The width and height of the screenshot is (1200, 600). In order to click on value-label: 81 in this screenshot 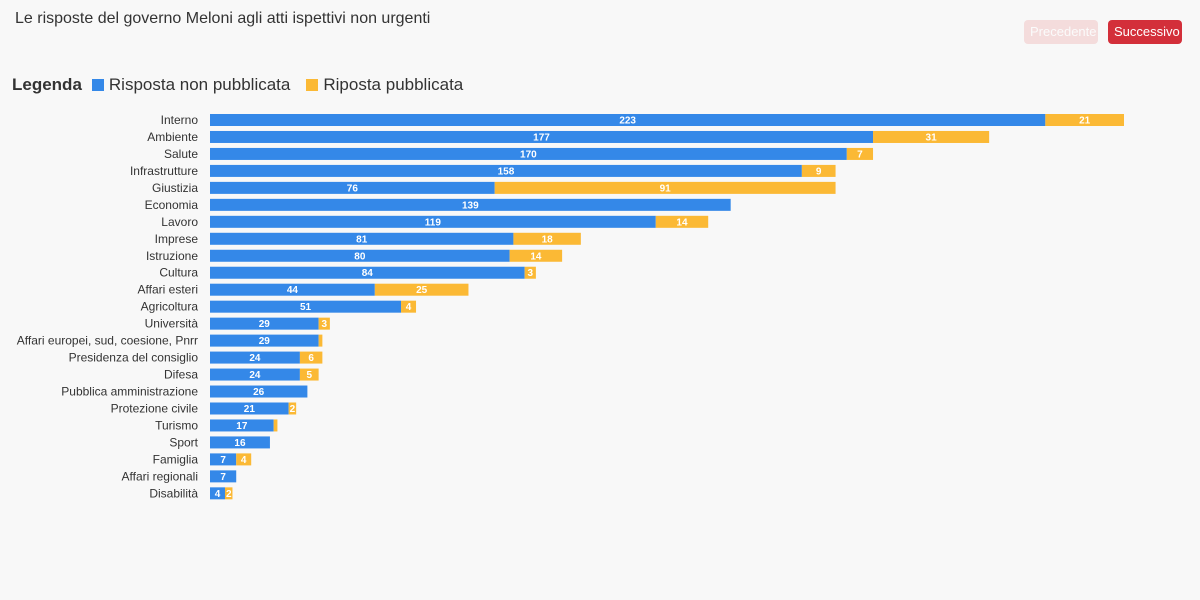, I will do `click(362, 239)`.